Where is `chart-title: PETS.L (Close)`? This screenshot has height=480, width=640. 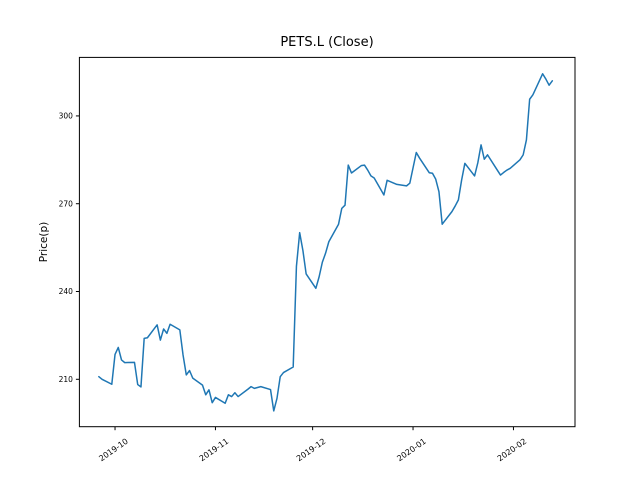 chart-title: PETS.L (Close) is located at coordinates (327, 42).